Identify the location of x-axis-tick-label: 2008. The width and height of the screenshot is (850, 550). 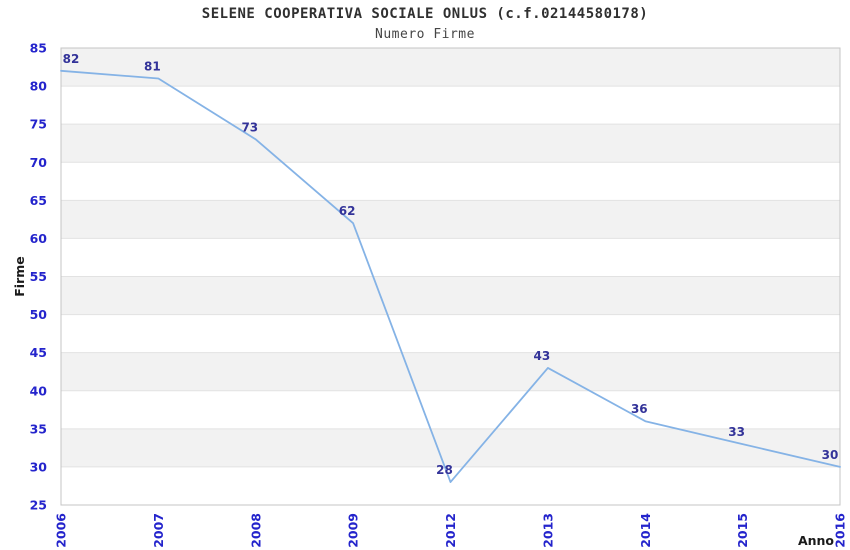
(255, 530).